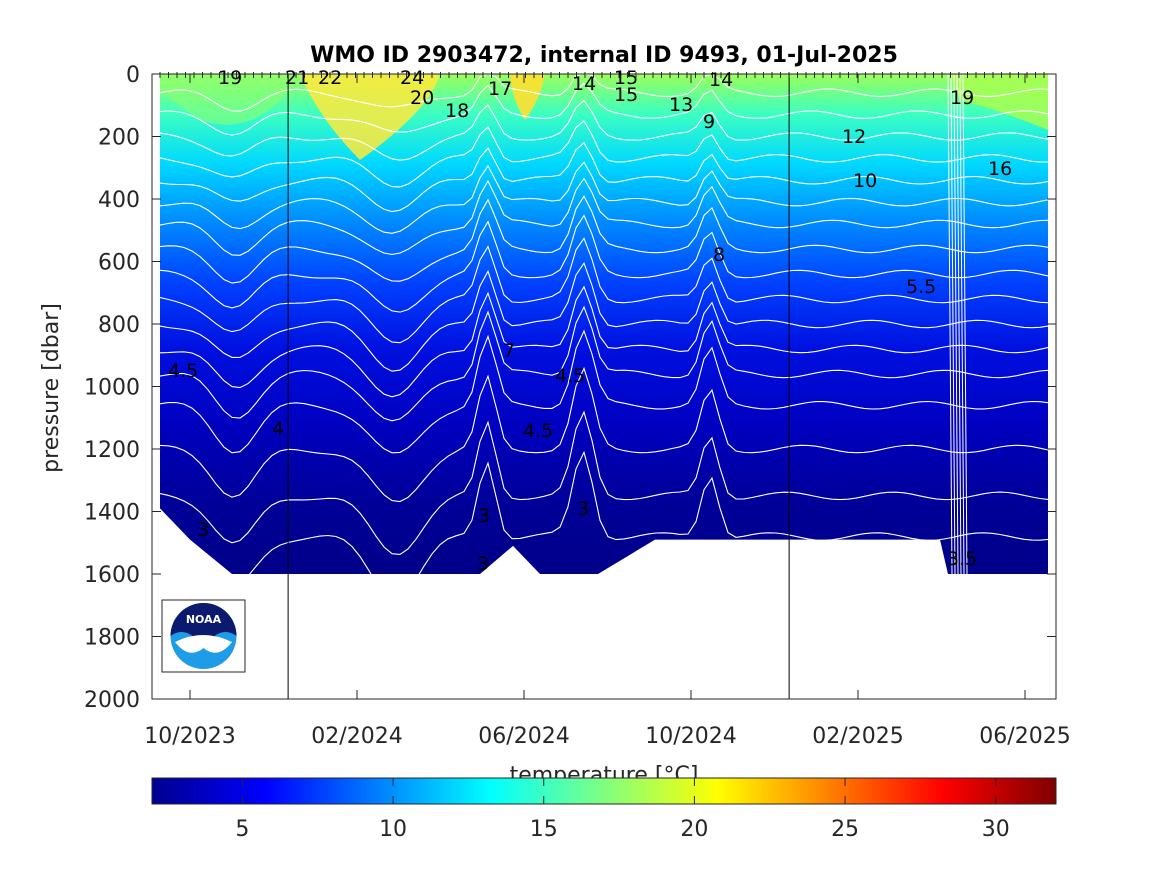  Describe the element at coordinates (921, 287) in the screenshot. I see `contour-label: 5.5` at that location.